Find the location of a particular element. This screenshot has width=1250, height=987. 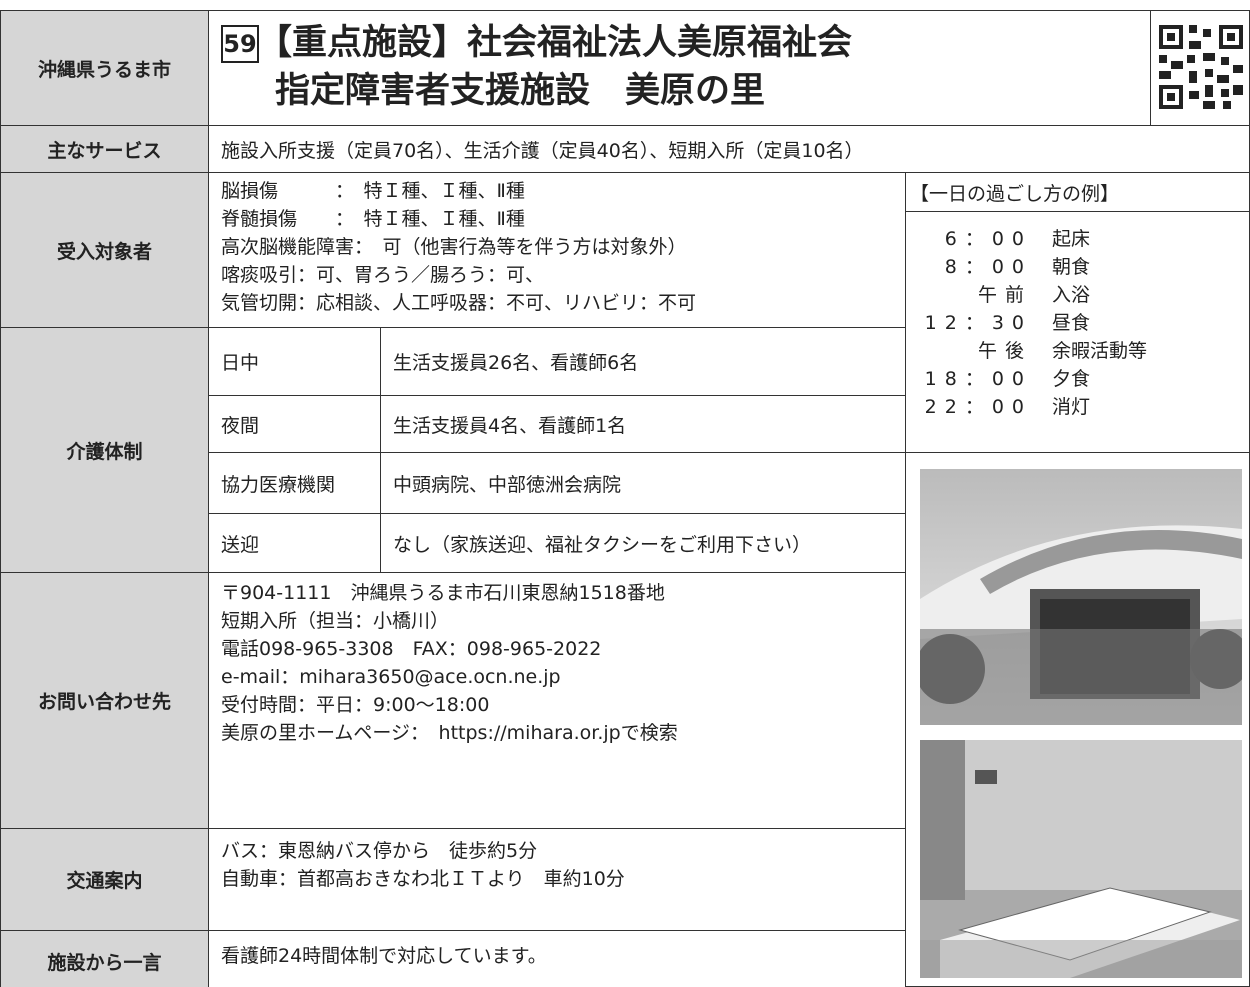

services-label: 主なサービス is located at coordinates (104, 149).